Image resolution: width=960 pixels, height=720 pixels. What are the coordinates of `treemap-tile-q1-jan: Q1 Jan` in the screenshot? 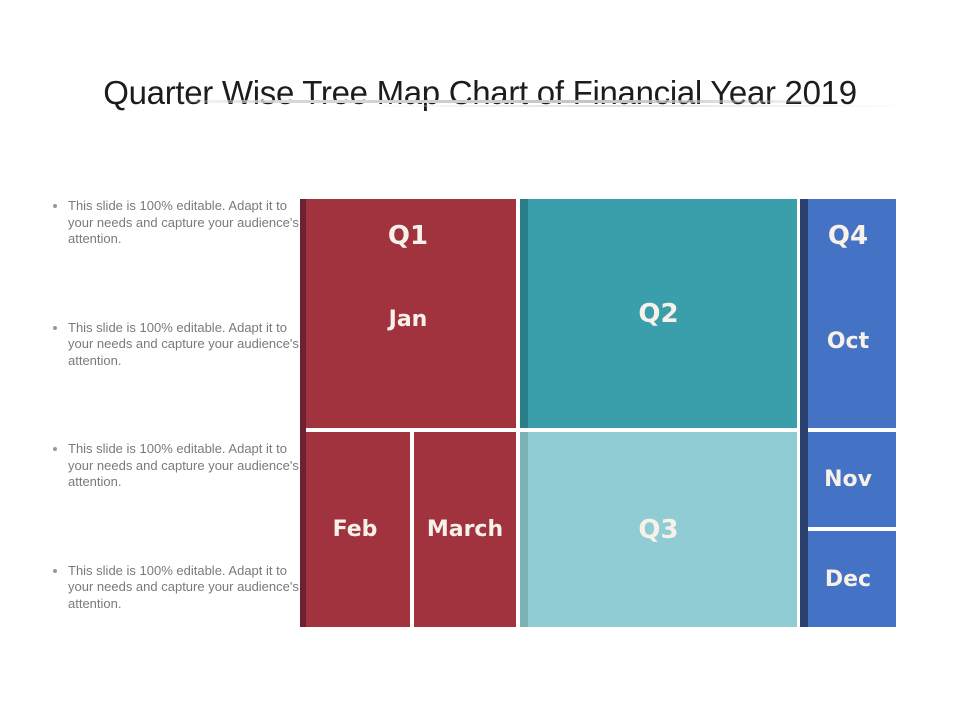 It's located at (408, 313).